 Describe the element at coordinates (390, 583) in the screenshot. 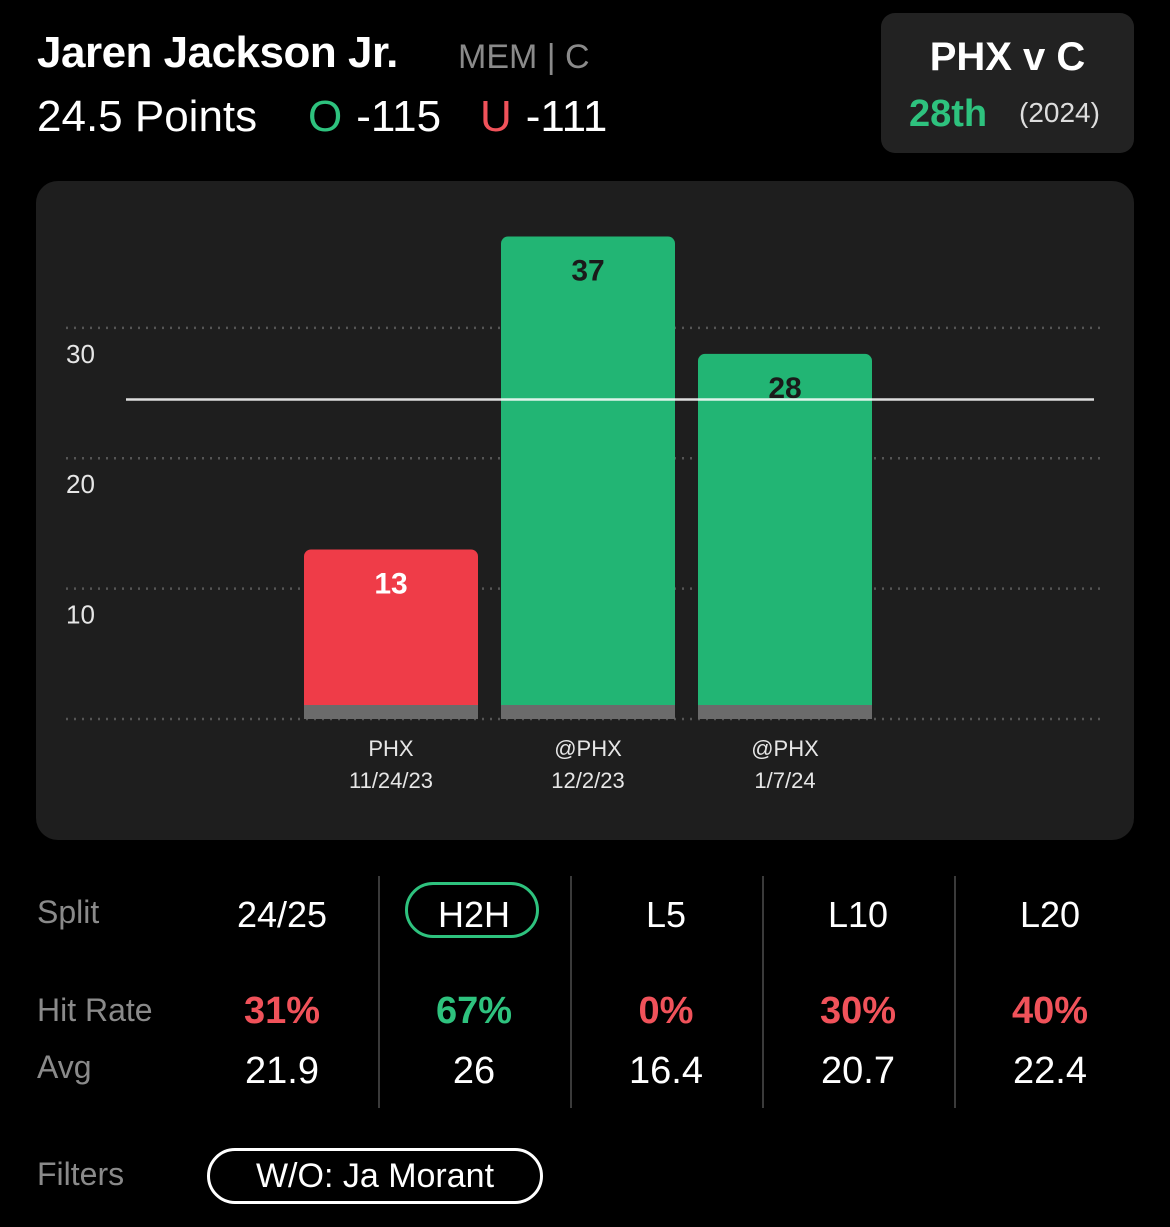

I see `bar-value-label: 13` at that location.